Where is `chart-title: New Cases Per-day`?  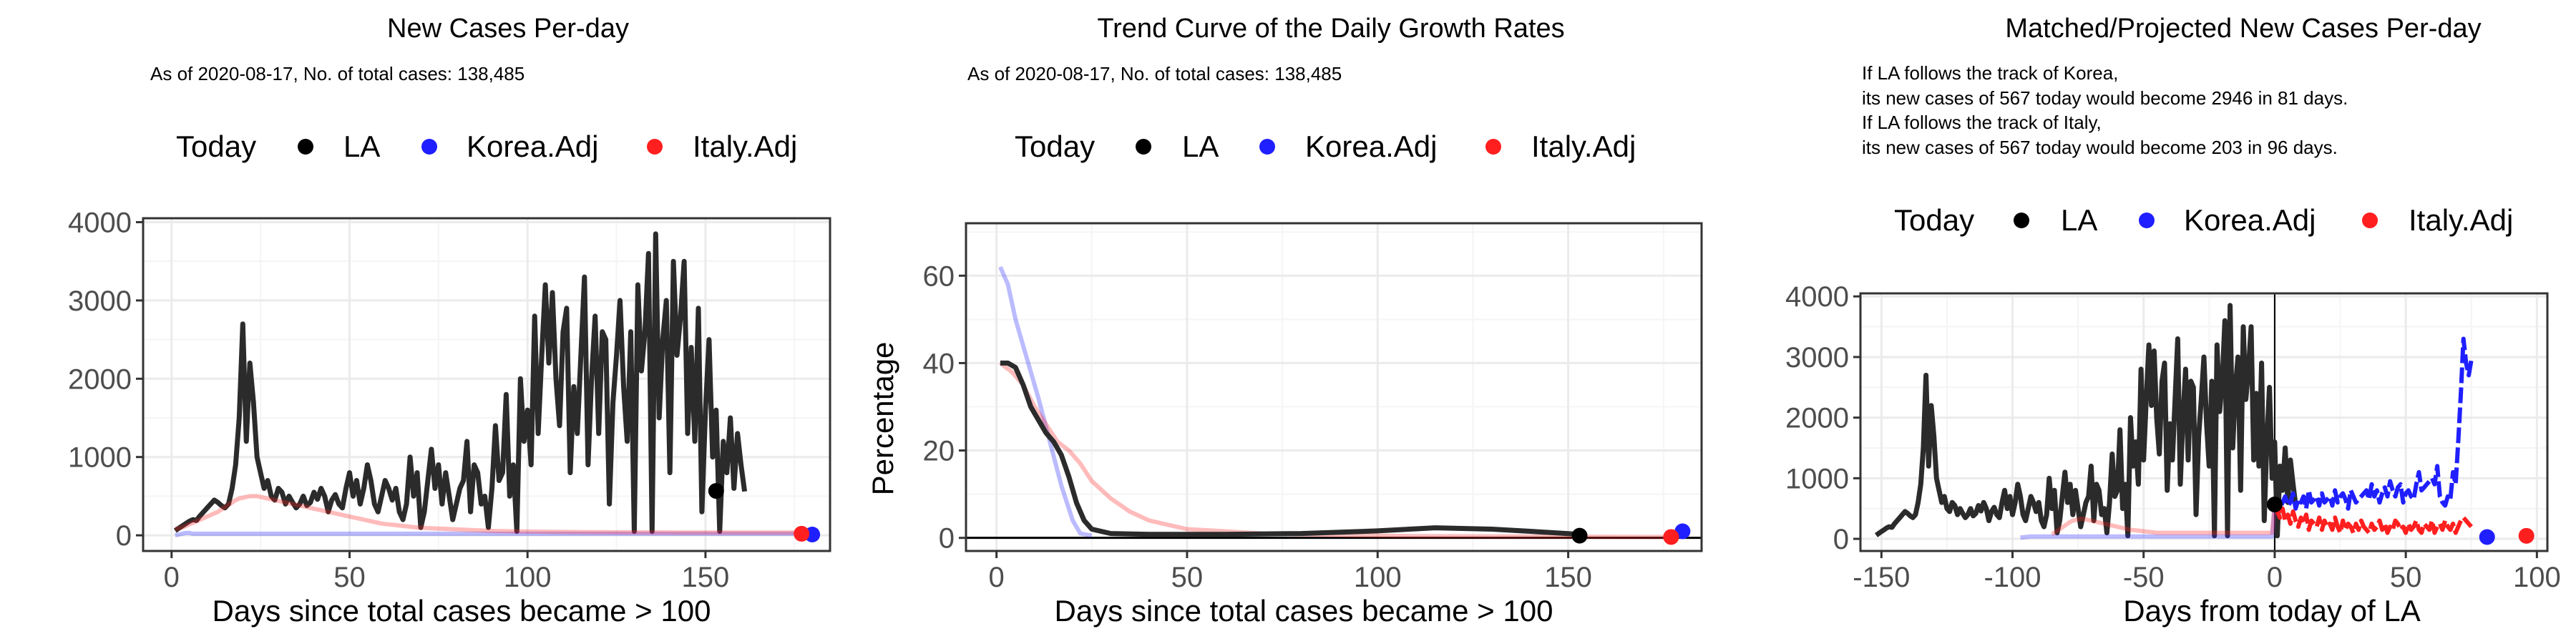 chart-title: New Cases Per-day is located at coordinates (508, 29).